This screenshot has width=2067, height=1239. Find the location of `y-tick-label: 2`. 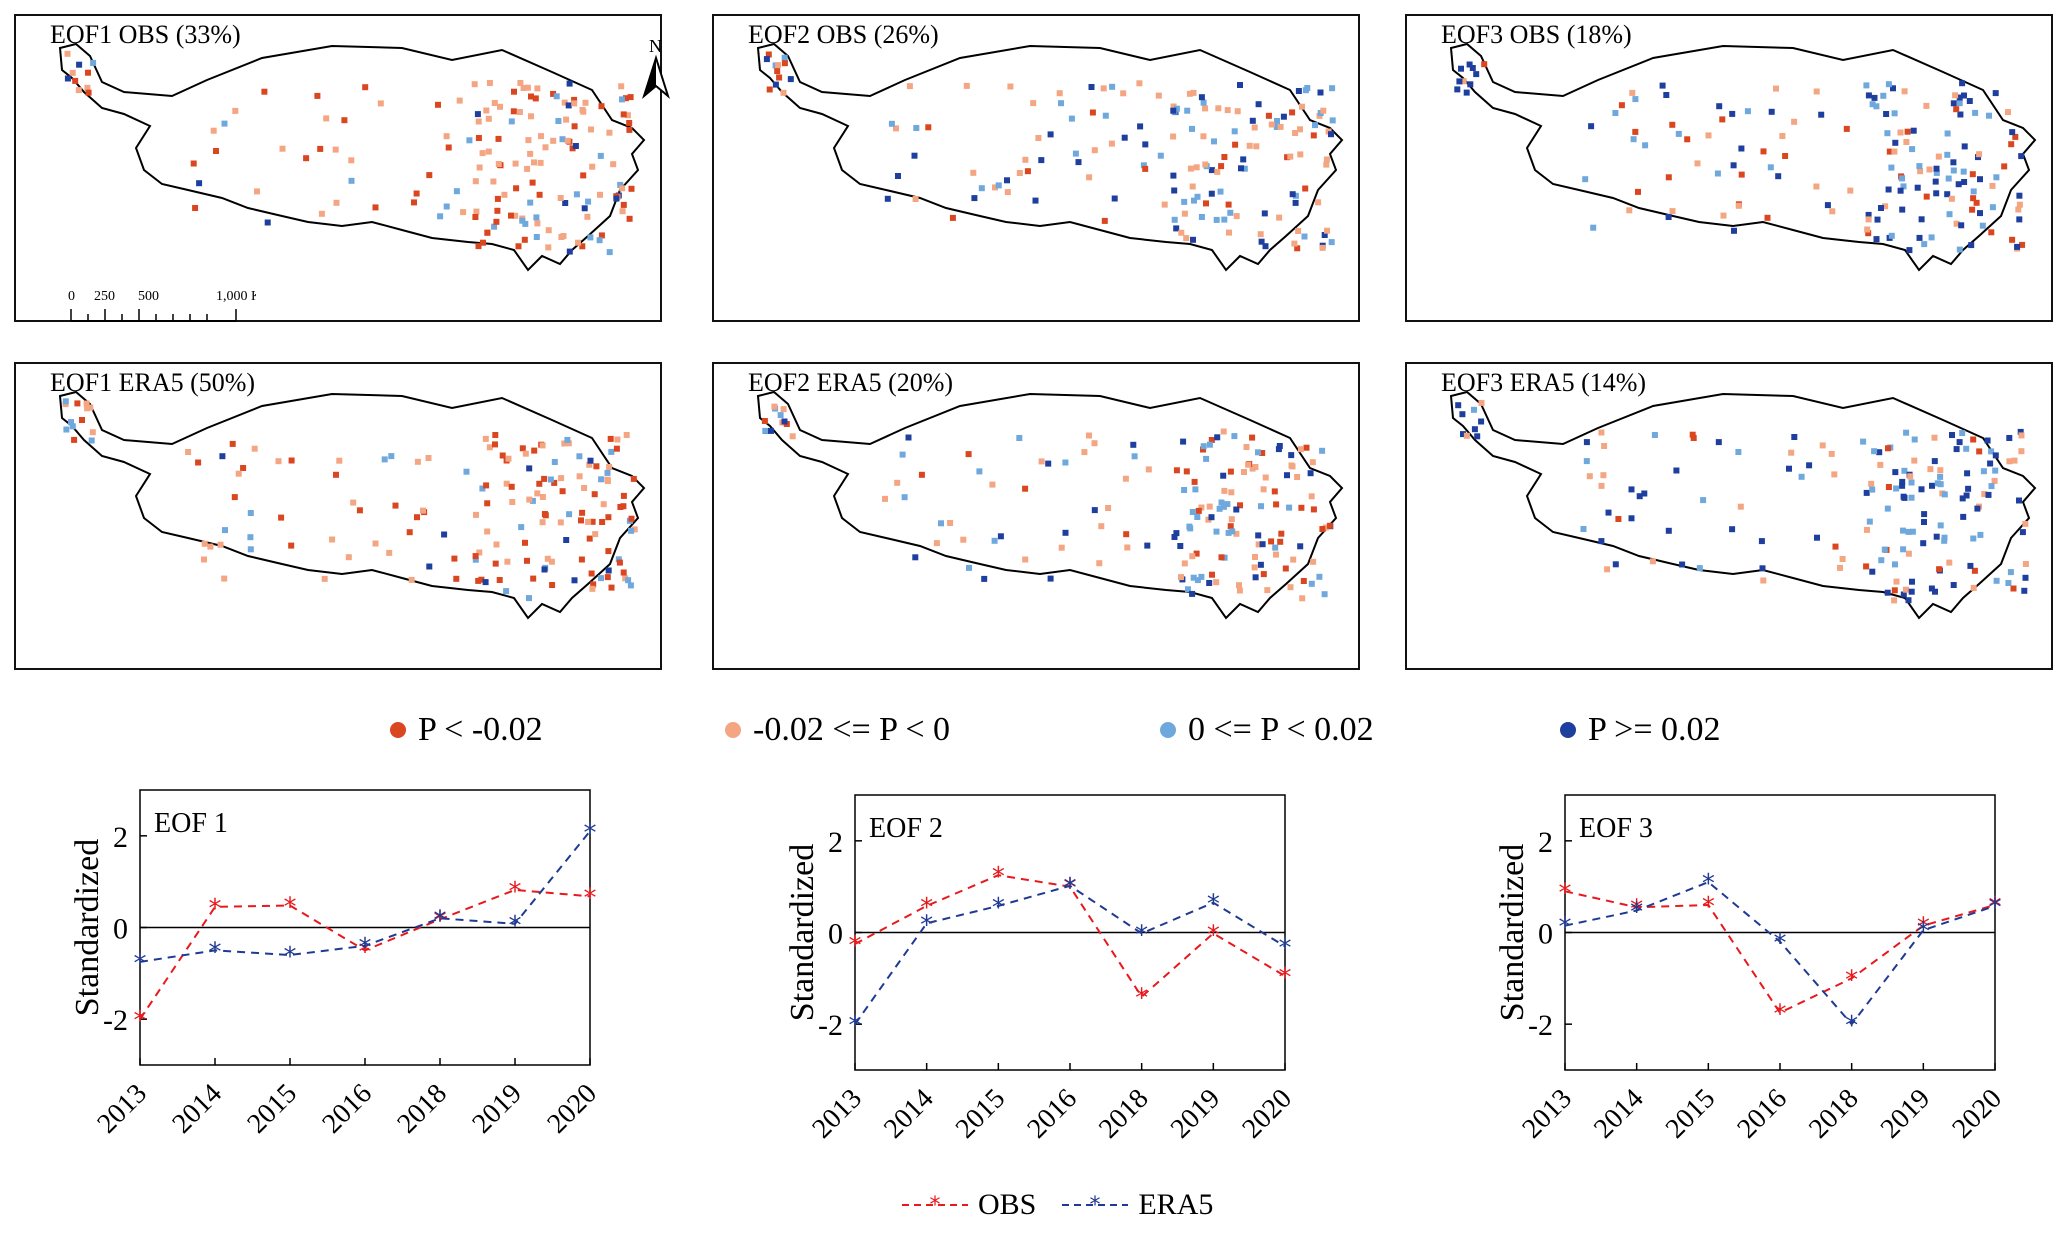

y-tick-label: 2 is located at coordinates (1545, 842).